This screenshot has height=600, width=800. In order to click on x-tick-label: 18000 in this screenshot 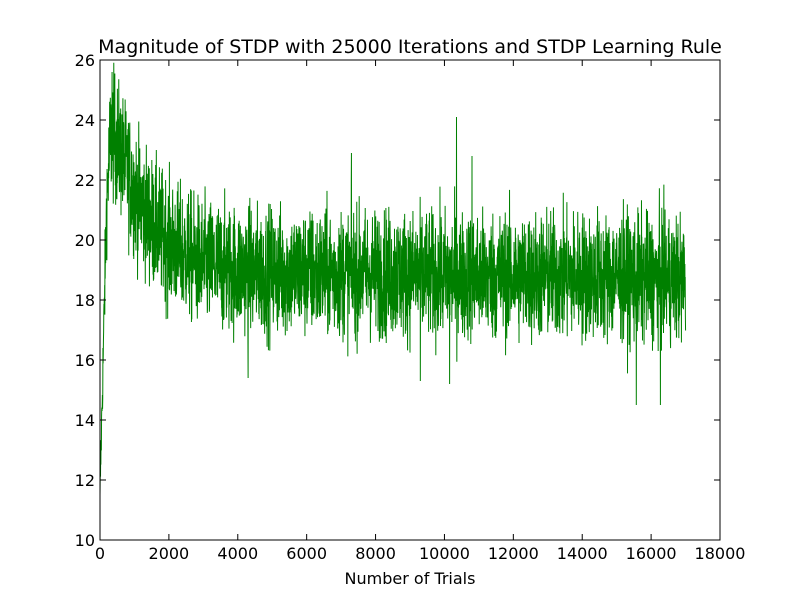, I will do `click(720, 553)`.